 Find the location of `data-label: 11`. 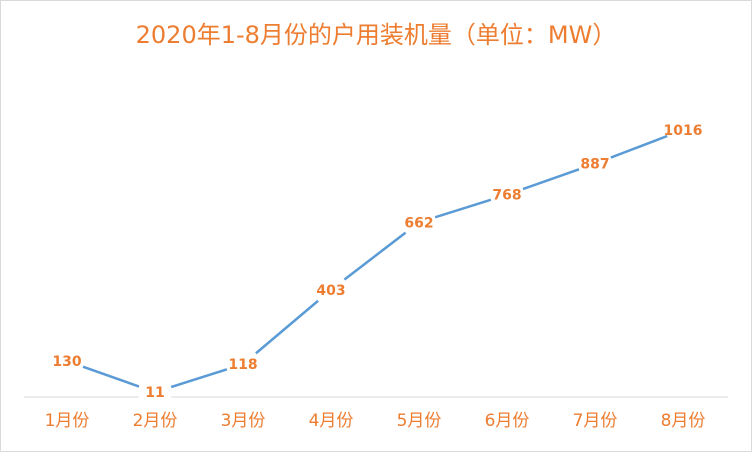

data-label: 11 is located at coordinates (154, 393).